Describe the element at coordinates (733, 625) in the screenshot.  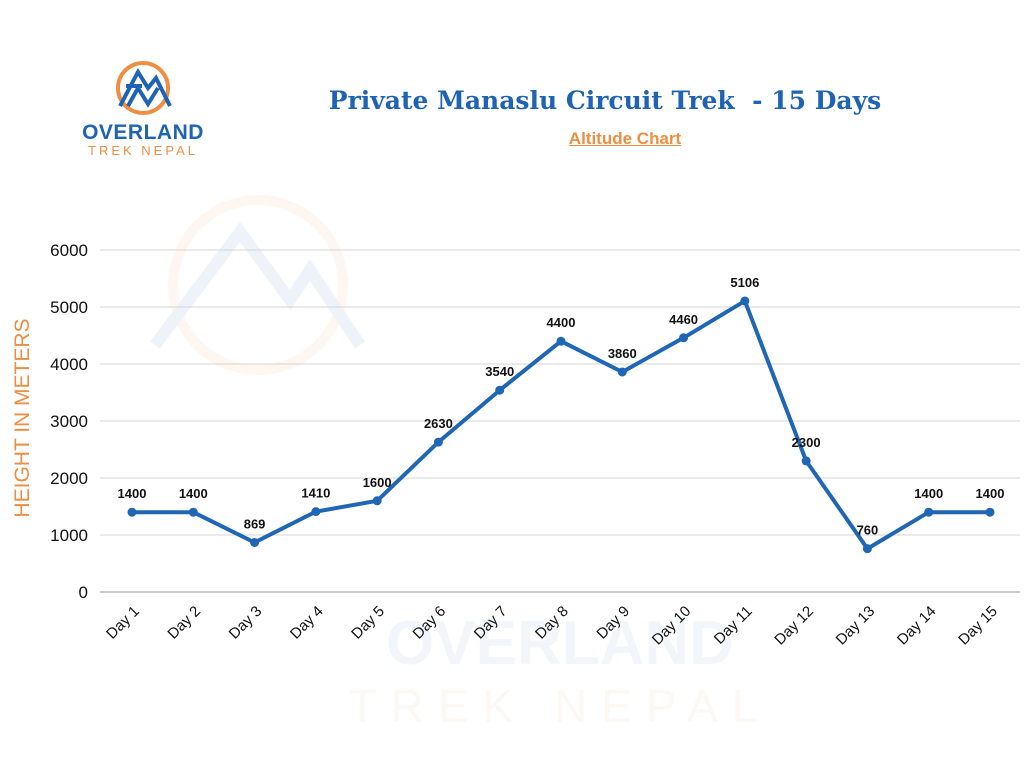
I see `x-tick-label: Day 11` at that location.